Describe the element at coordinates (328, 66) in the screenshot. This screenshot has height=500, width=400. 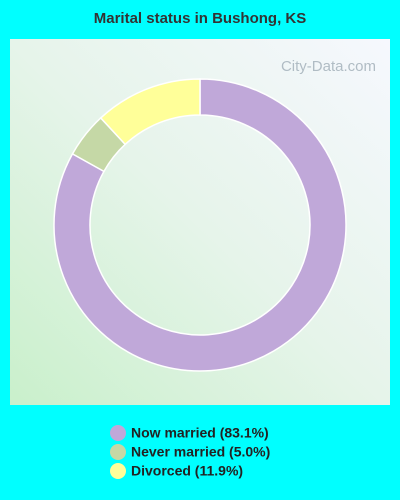
I see `watermark: City-Data.com` at that location.